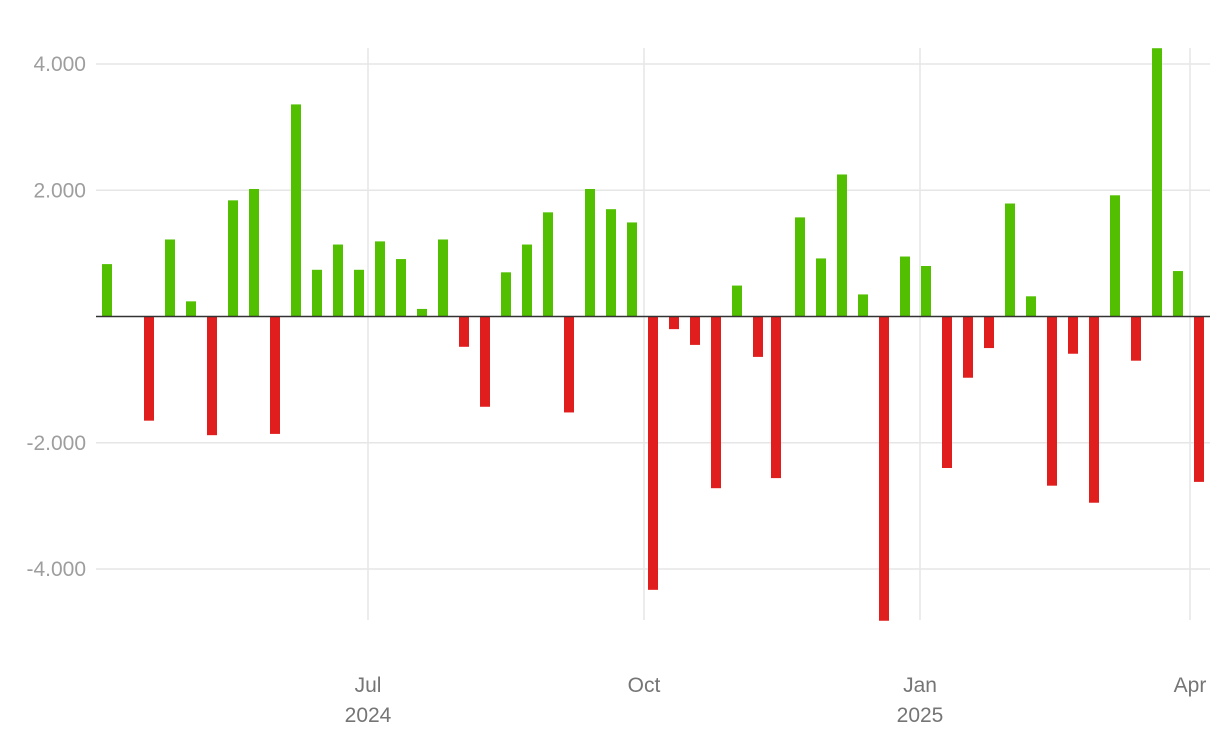  Describe the element at coordinates (776, 700) in the screenshot. I see `x-axis: Jul 2024 Oct Jan 2025 Apr` at that location.